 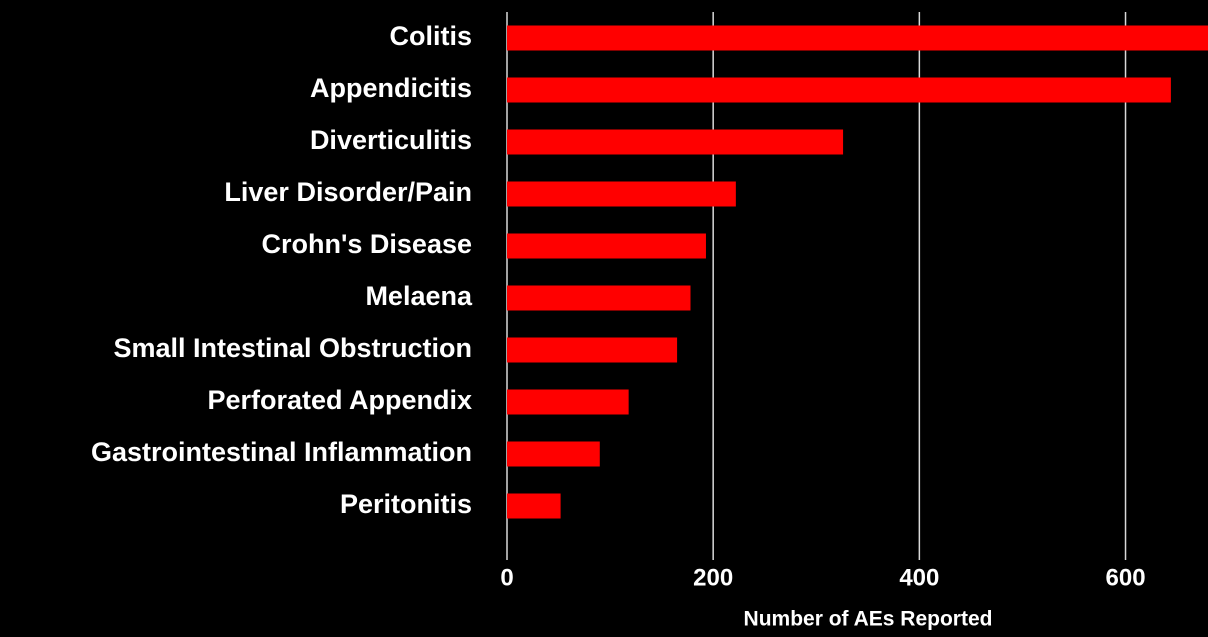 I want to click on y-tick-label: Peritonitis, so click(x=406, y=504).